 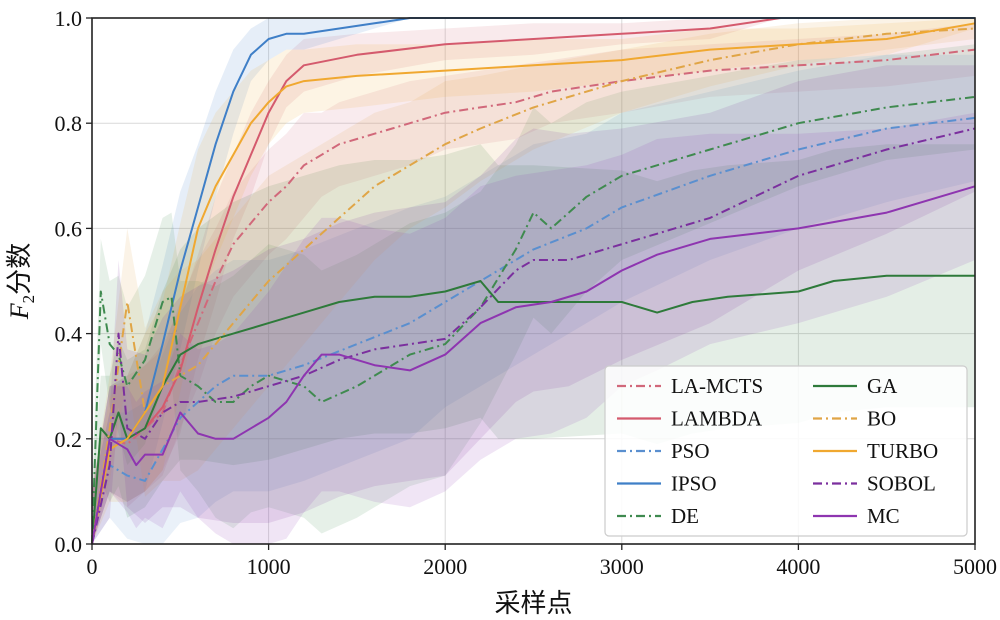 I want to click on legend-box, so click(x=786, y=451).